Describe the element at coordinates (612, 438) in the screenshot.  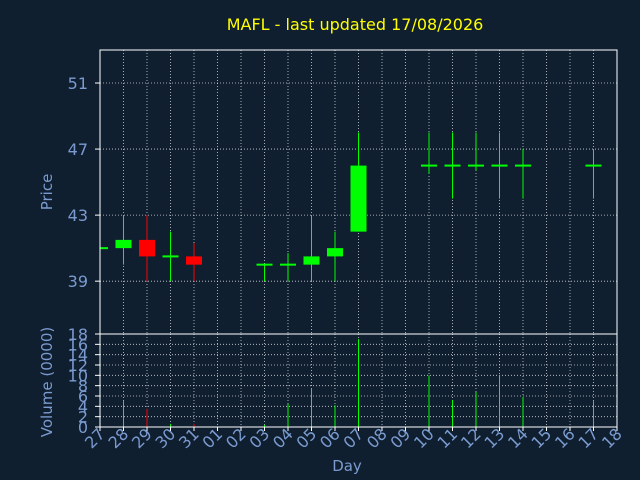
I see `x-tick-label: 18` at that location.